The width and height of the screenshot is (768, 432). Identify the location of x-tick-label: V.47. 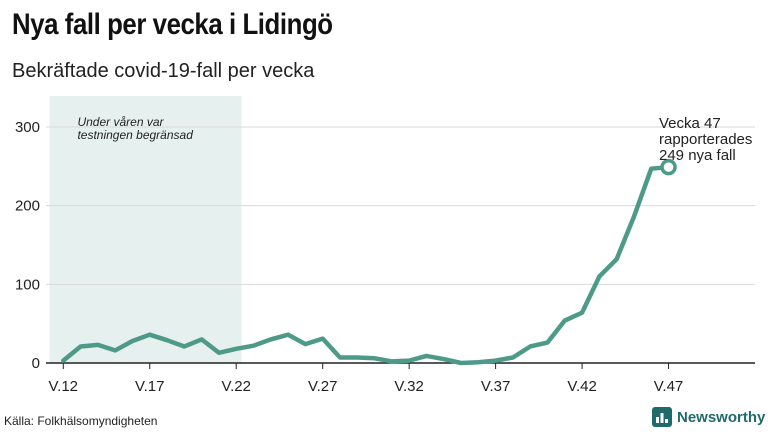
(668, 386).